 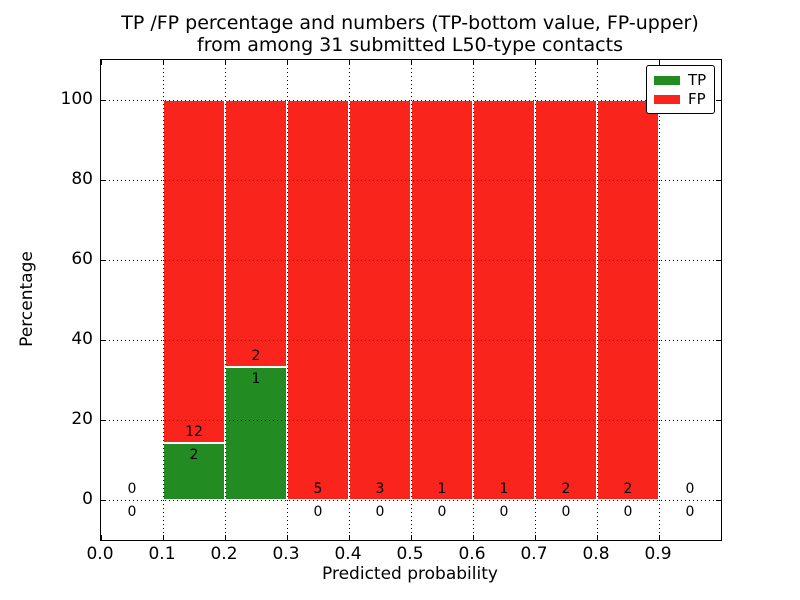 What do you see at coordinates (697, 99) in the screenshot?
I see `legend-label-fp: FP` at bounding box center [697, 99].